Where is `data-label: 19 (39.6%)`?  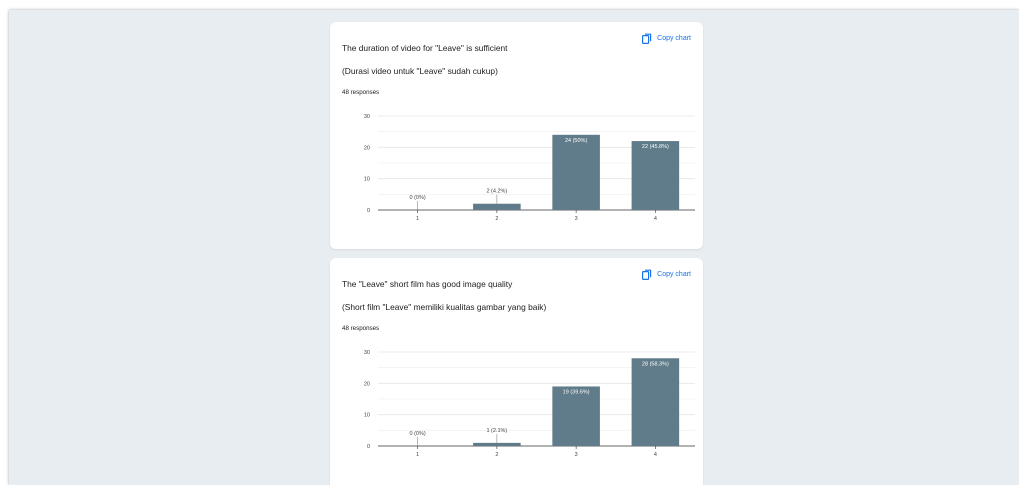 data-label: 19 (39.6%) is located at coordinates (576, 392).